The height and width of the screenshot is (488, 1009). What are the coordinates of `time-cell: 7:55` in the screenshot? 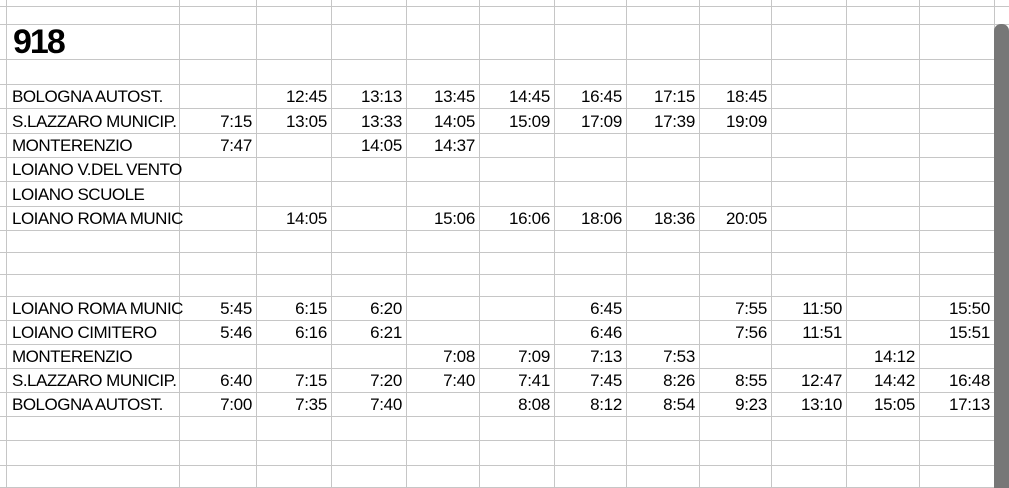 It's located at (736, 309).